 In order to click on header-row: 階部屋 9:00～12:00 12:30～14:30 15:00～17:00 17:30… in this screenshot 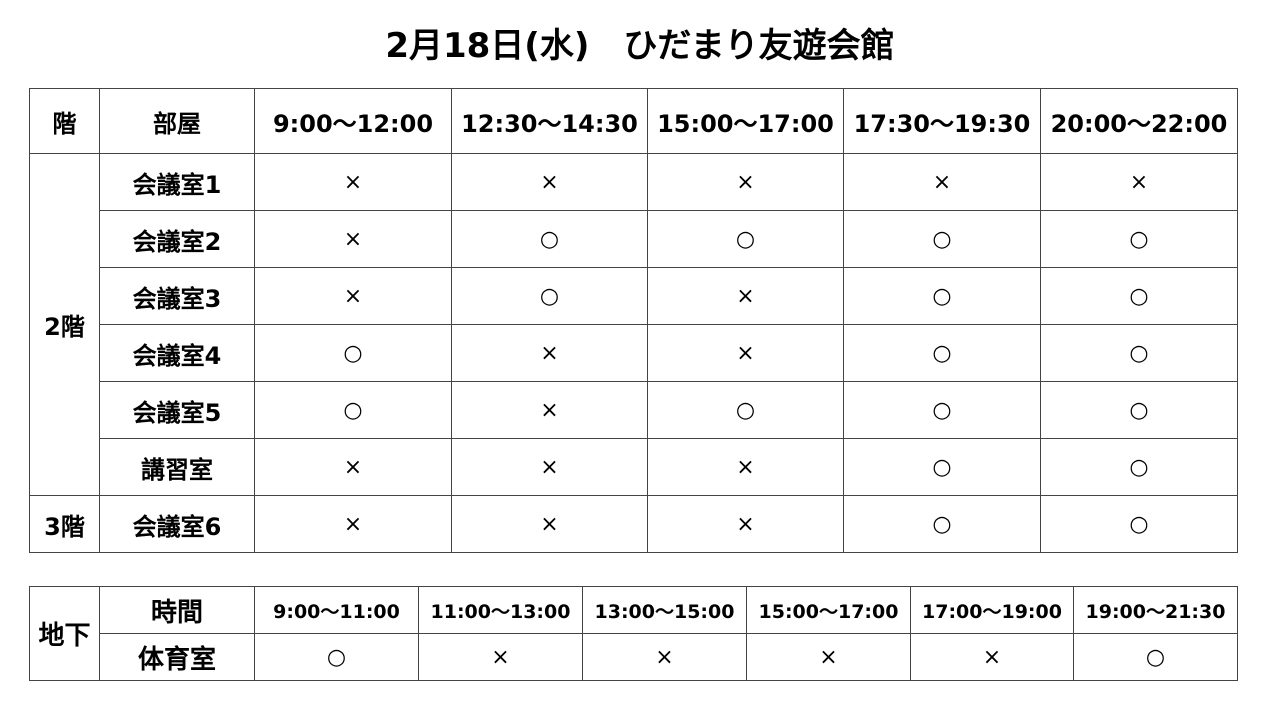, I will do `click(633, 121)`.